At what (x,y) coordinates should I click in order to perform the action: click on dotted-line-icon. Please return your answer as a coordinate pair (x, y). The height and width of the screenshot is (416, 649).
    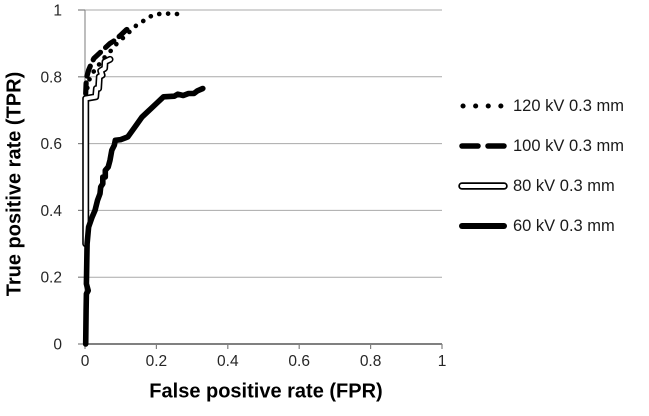
    Looking at the image, I should click on (483, 106).